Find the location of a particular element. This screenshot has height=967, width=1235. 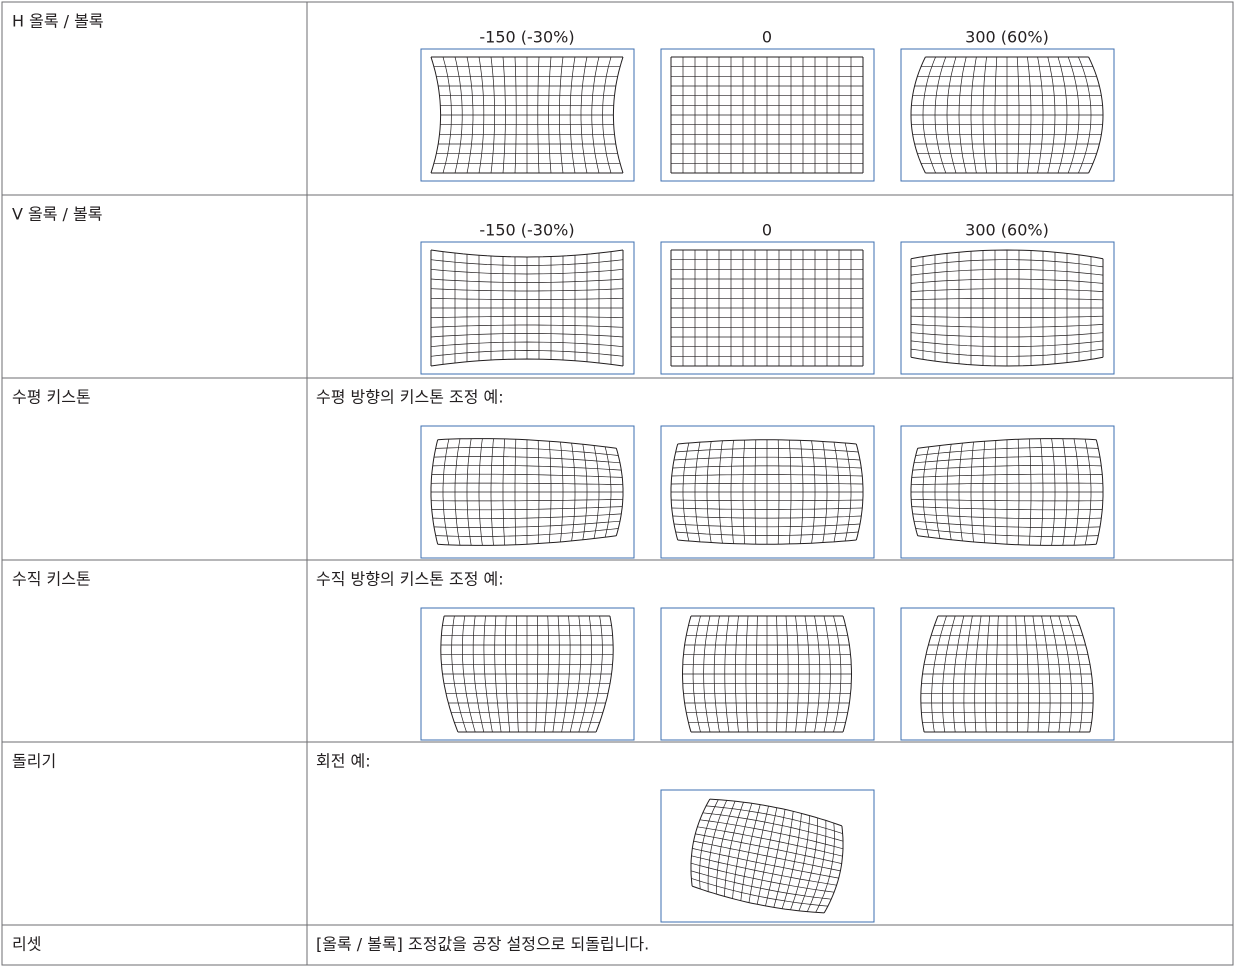

row-label: 돌리기 is located at coordinates (34, 761).